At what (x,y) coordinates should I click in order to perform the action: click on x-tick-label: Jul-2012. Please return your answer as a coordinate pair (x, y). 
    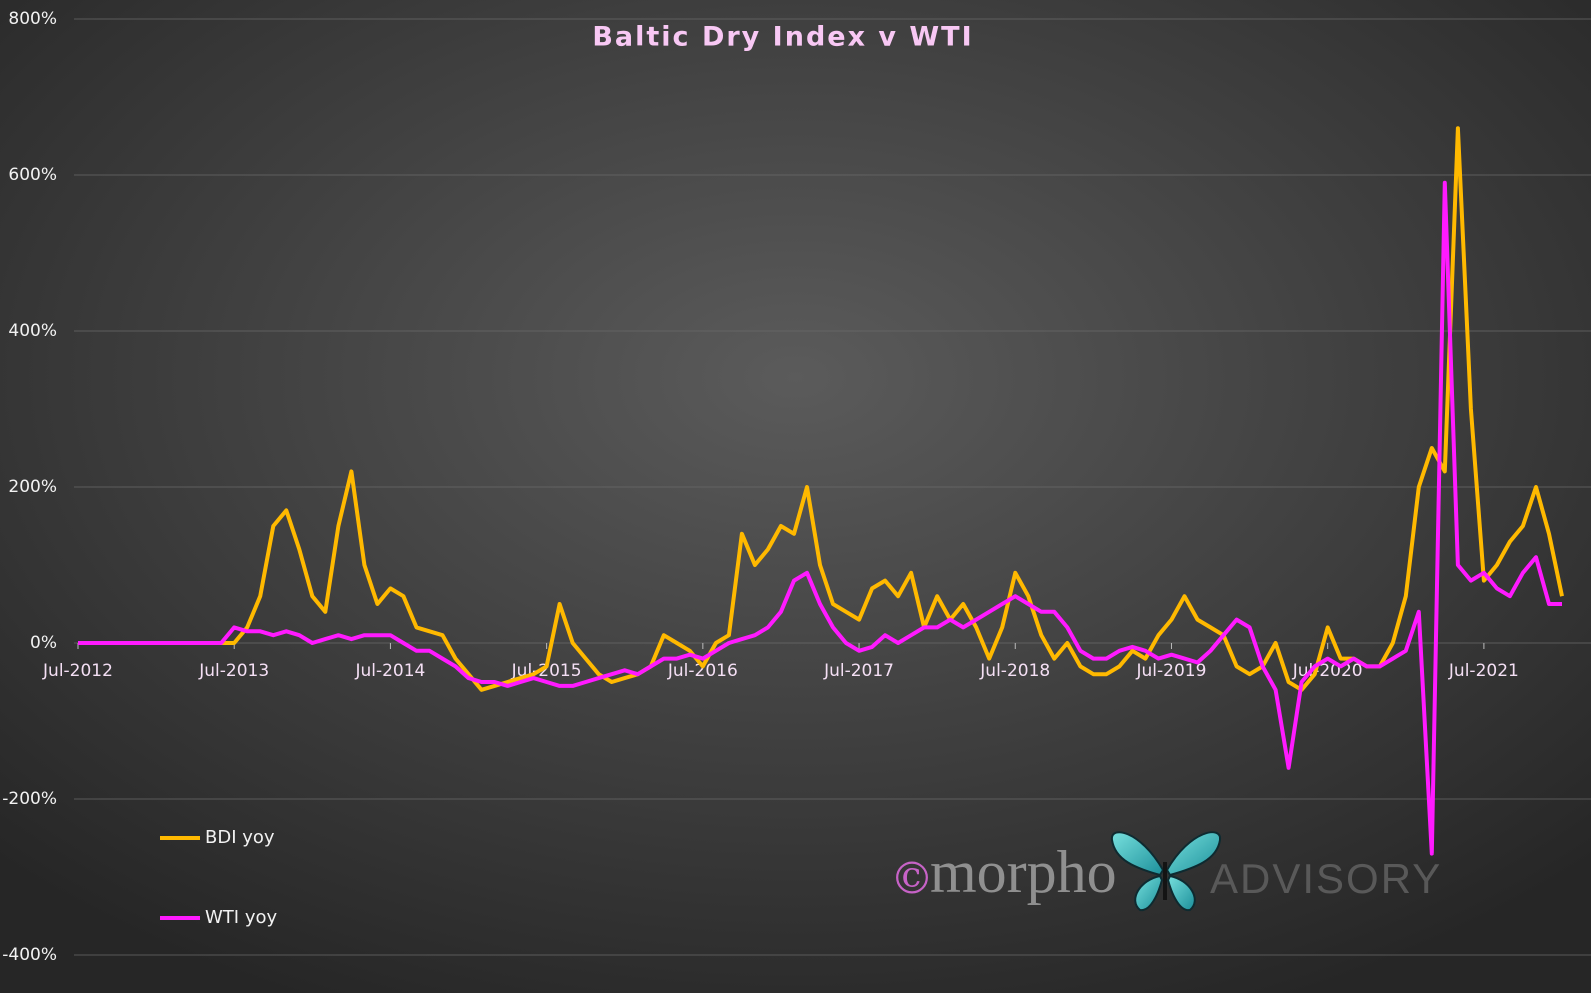
    Looking at the image, I should click on (77, 671).